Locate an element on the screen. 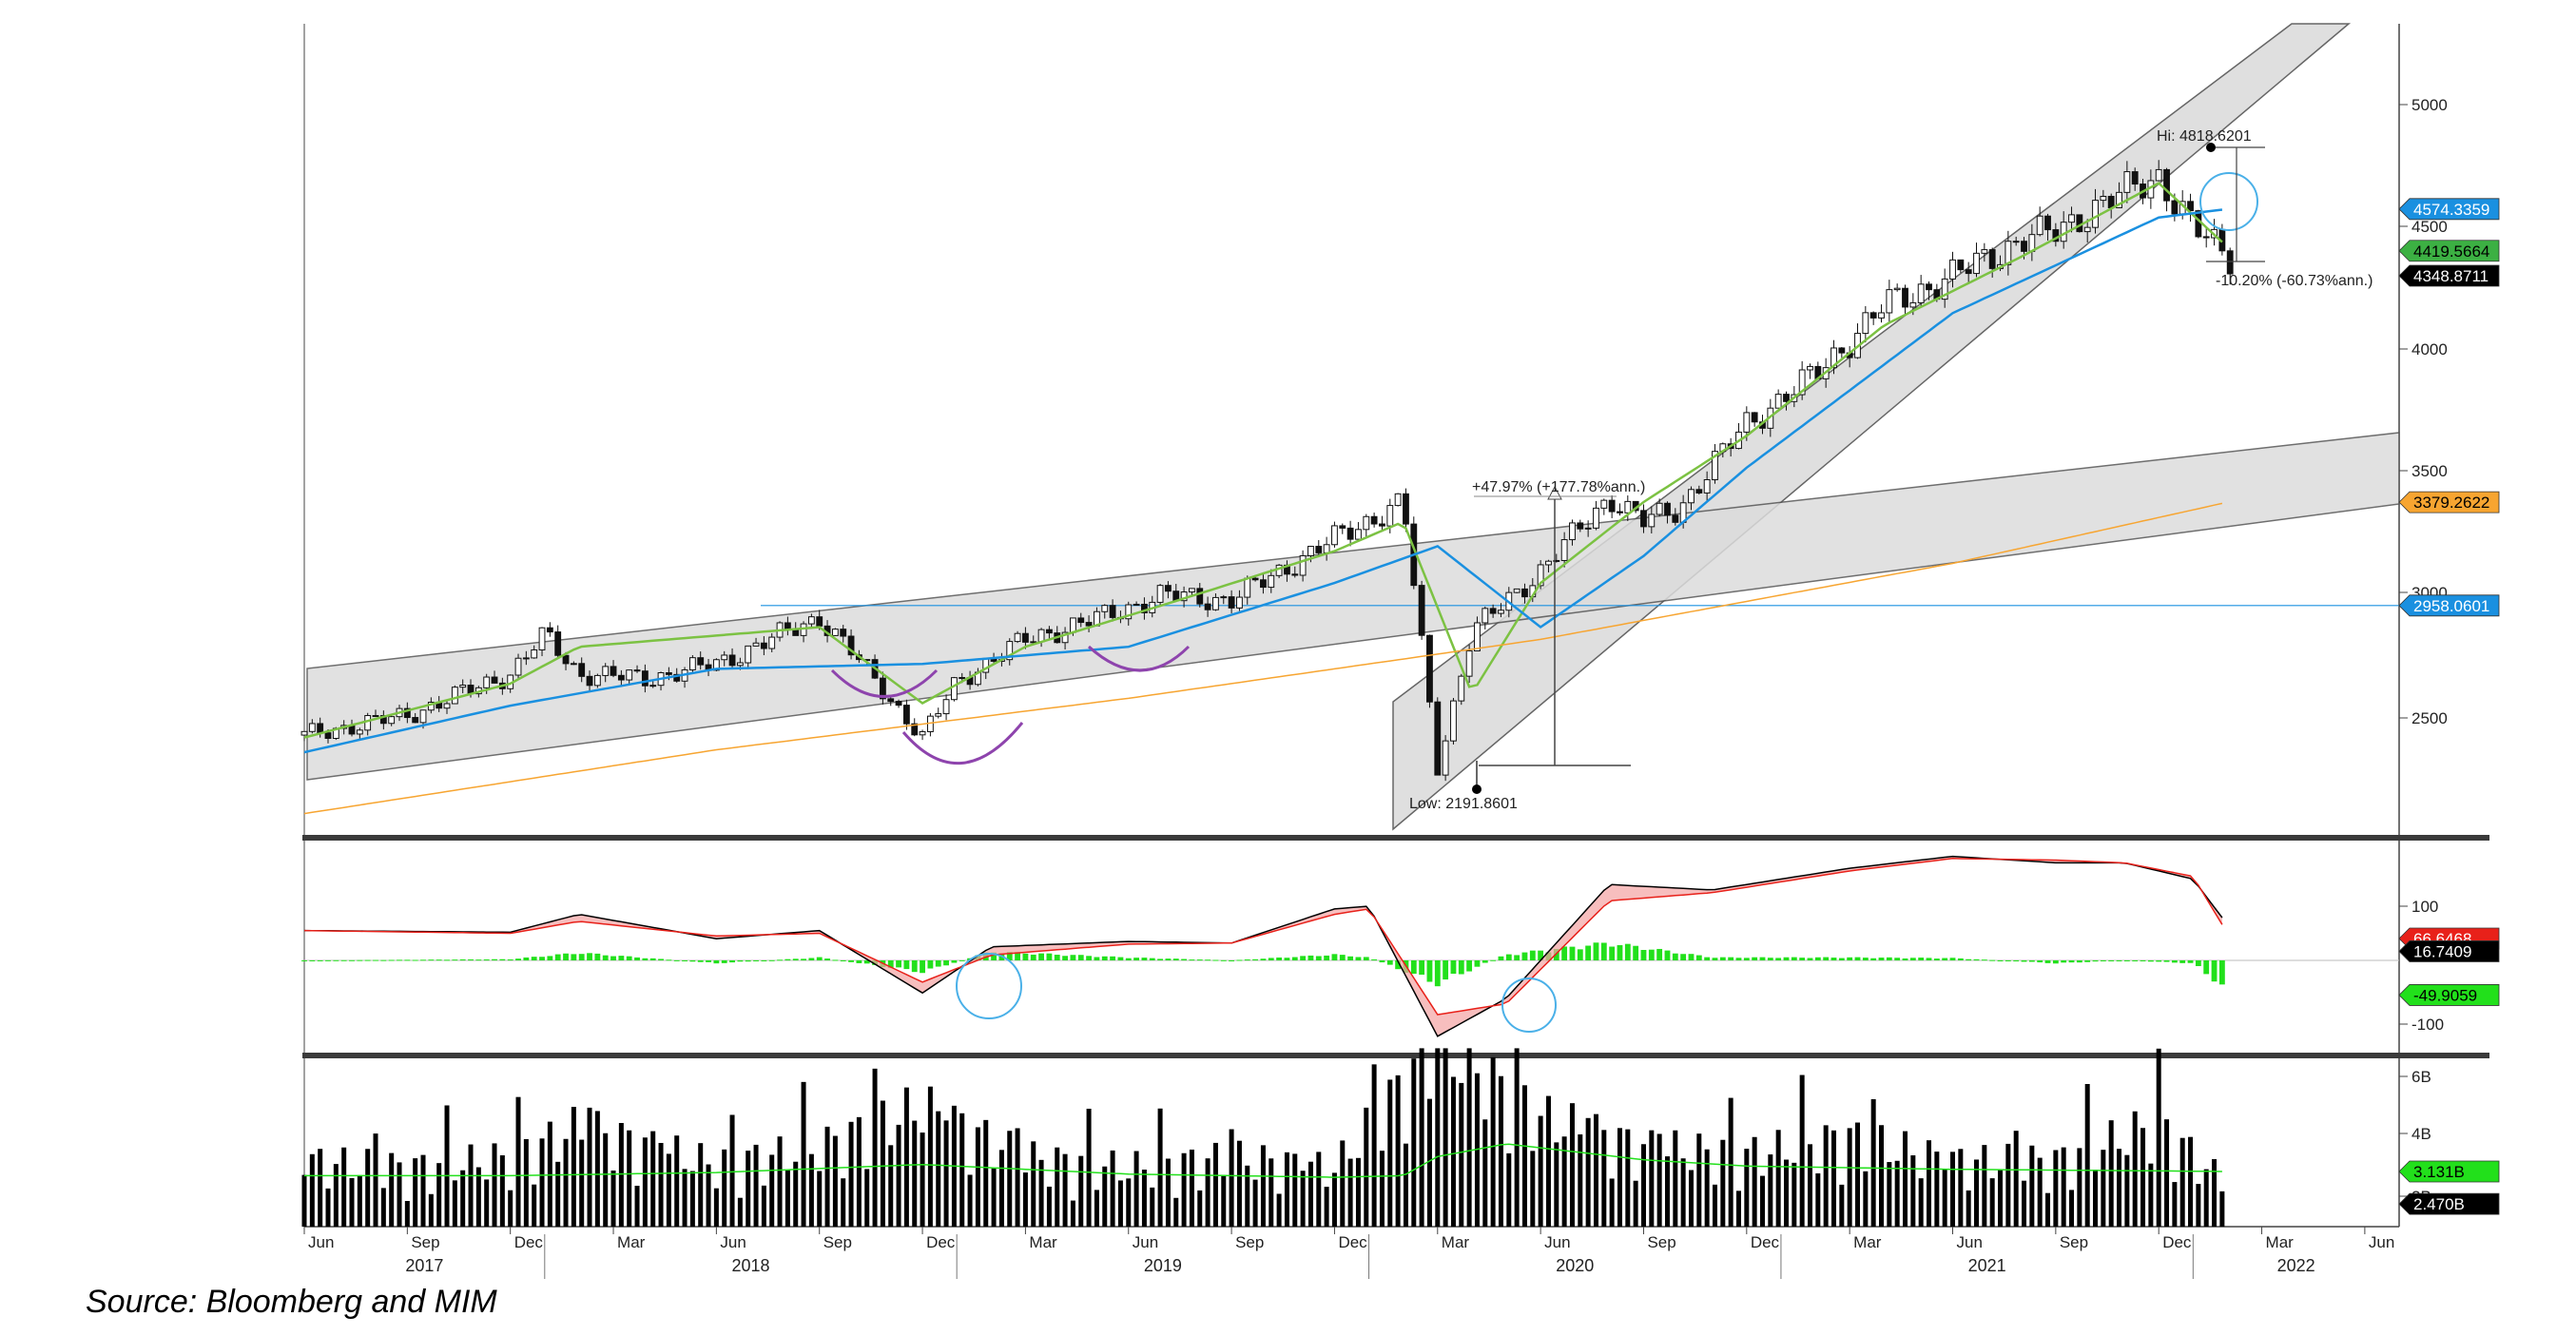 Image resolution: width=2576 pixels, height=1336 pixels. y-tick-3500: 3500 is located at coordinates (2429, 471).